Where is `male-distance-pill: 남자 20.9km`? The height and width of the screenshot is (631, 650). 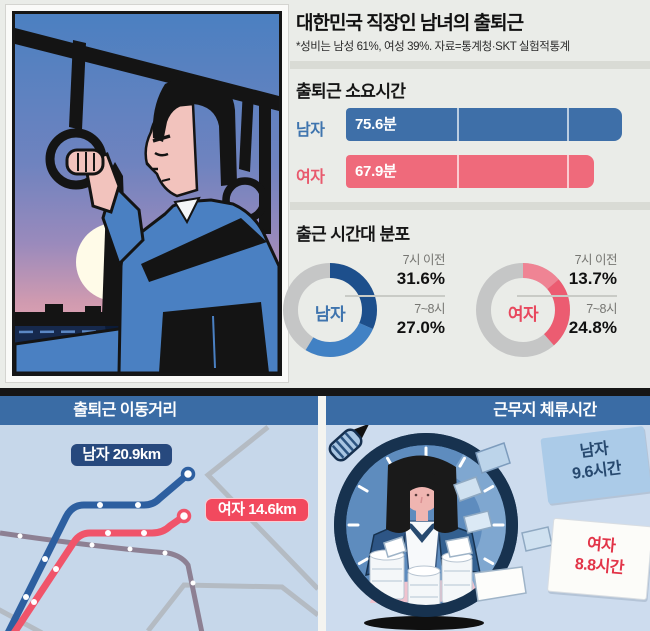
male-distance-pill: 남자 20.9km is located at coordinates (121, 455).